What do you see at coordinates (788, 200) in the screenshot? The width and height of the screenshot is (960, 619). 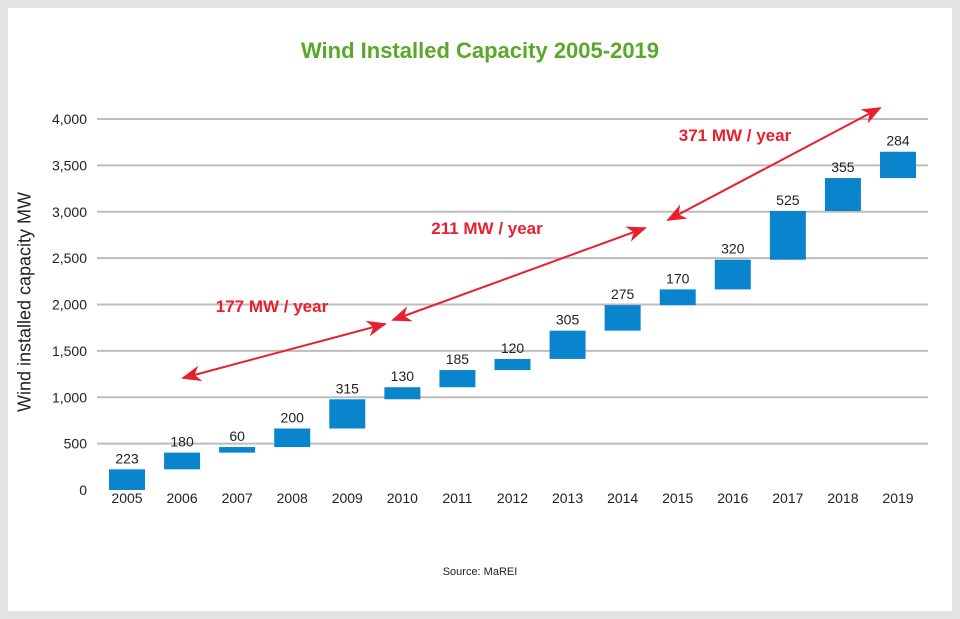 I see `data-label: 525` at bounding box center [788, 200].